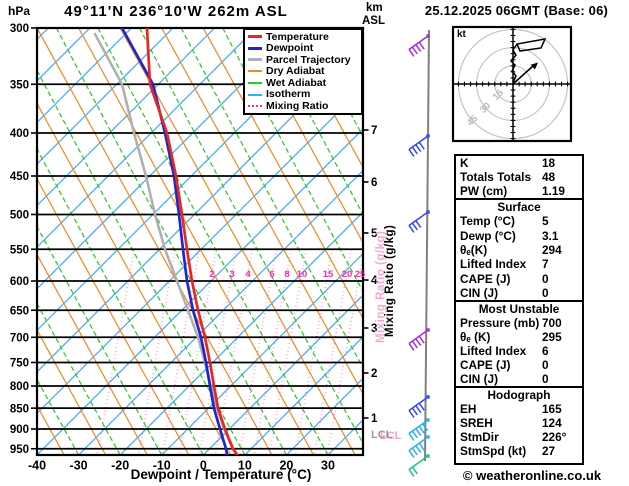 Image resolution: width=629 pixels, height=486 pixels. What do you see at coordinates (528, 61) in the screenshot?
I see `hodograph-trace` at bounding box center [528, 61].